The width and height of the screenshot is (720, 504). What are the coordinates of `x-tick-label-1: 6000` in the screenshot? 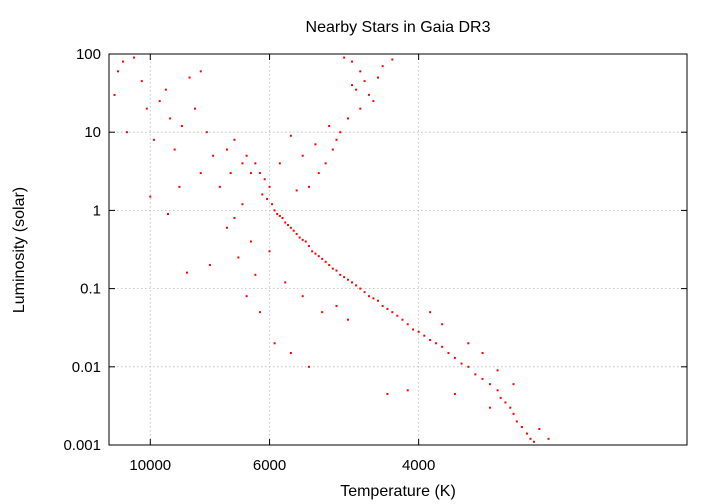 It's located at (269, 465).